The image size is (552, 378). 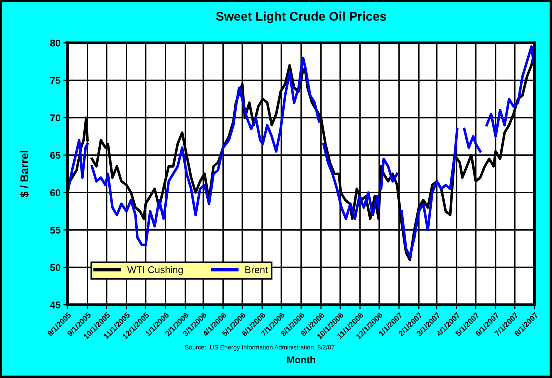 I want to click on y-tick-label: 80, so click(x=55, y=43).